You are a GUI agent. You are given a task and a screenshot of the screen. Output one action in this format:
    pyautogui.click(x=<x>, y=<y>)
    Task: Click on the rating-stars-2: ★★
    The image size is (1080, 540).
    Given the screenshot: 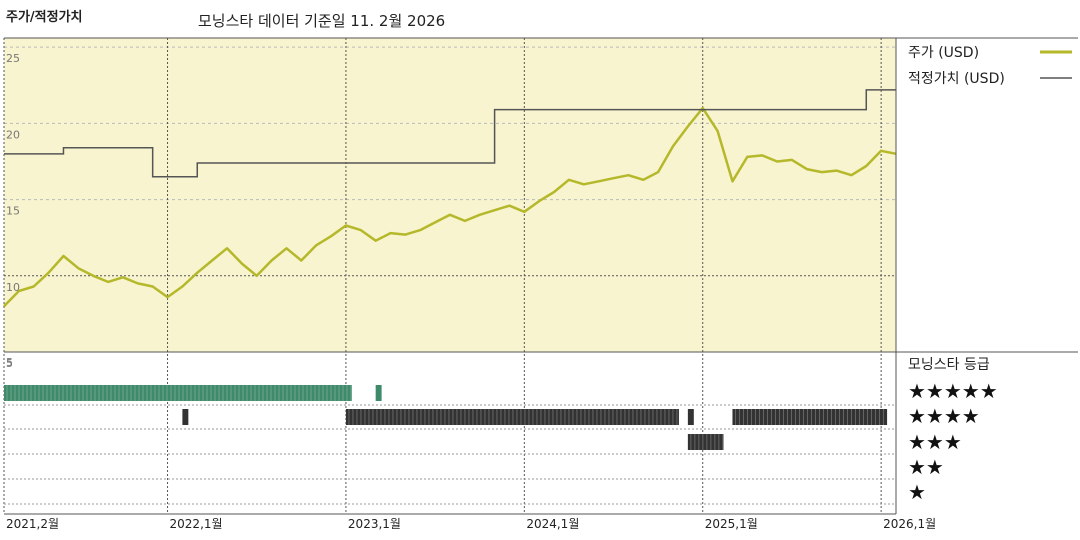 What is the action you would take?
    pyautogui.click(x=926, y=467)
    